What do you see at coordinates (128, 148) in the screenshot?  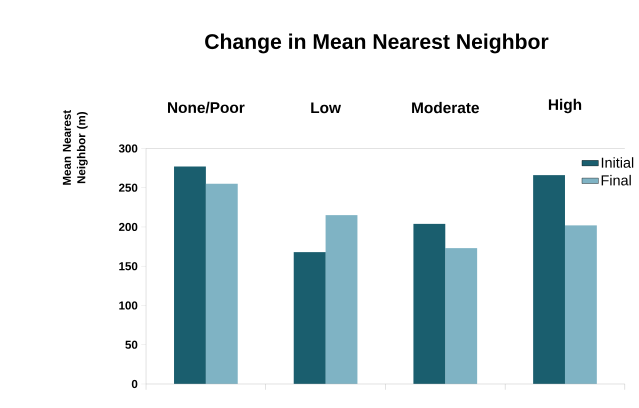 I see `y-tick-label: 300` at bounding box center [128, 148].